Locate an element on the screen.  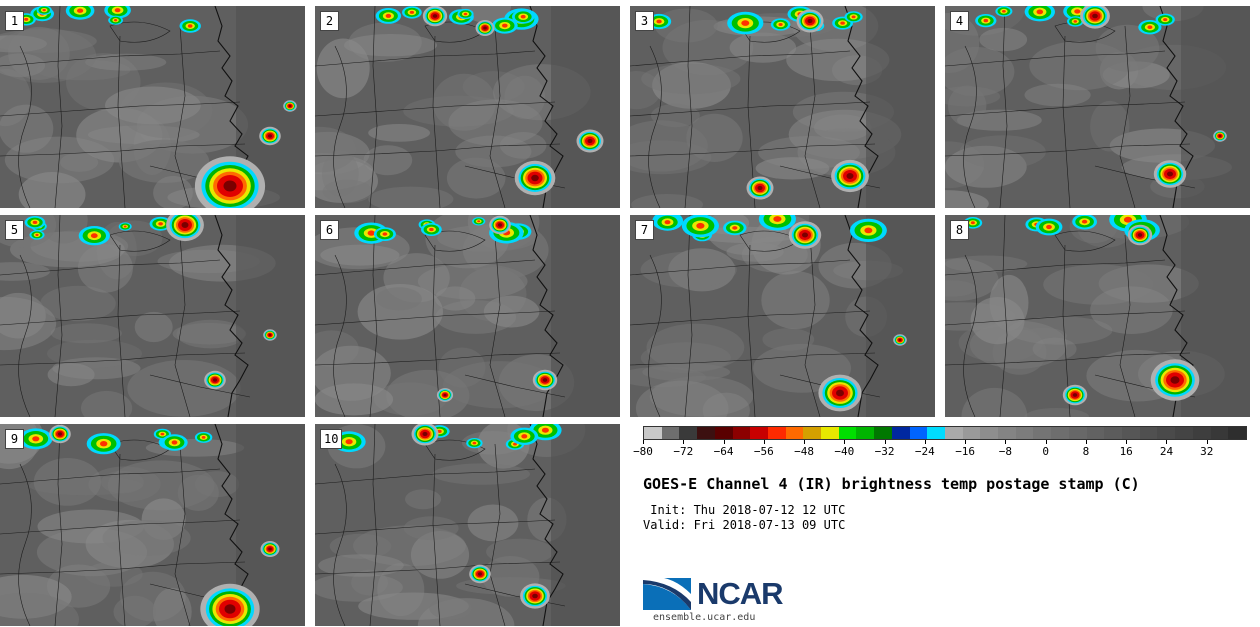
map-panel-1: 1 is located at coordinates (152, 107).